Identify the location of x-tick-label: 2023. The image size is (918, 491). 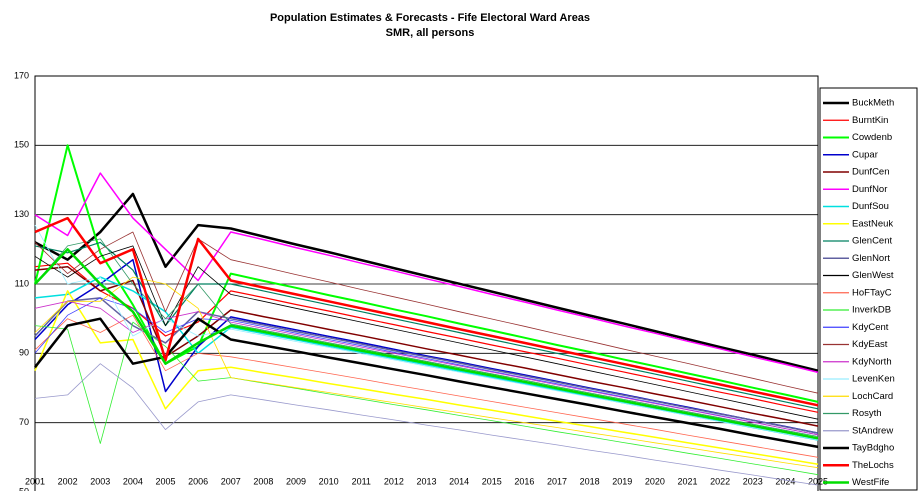
(753, 481).